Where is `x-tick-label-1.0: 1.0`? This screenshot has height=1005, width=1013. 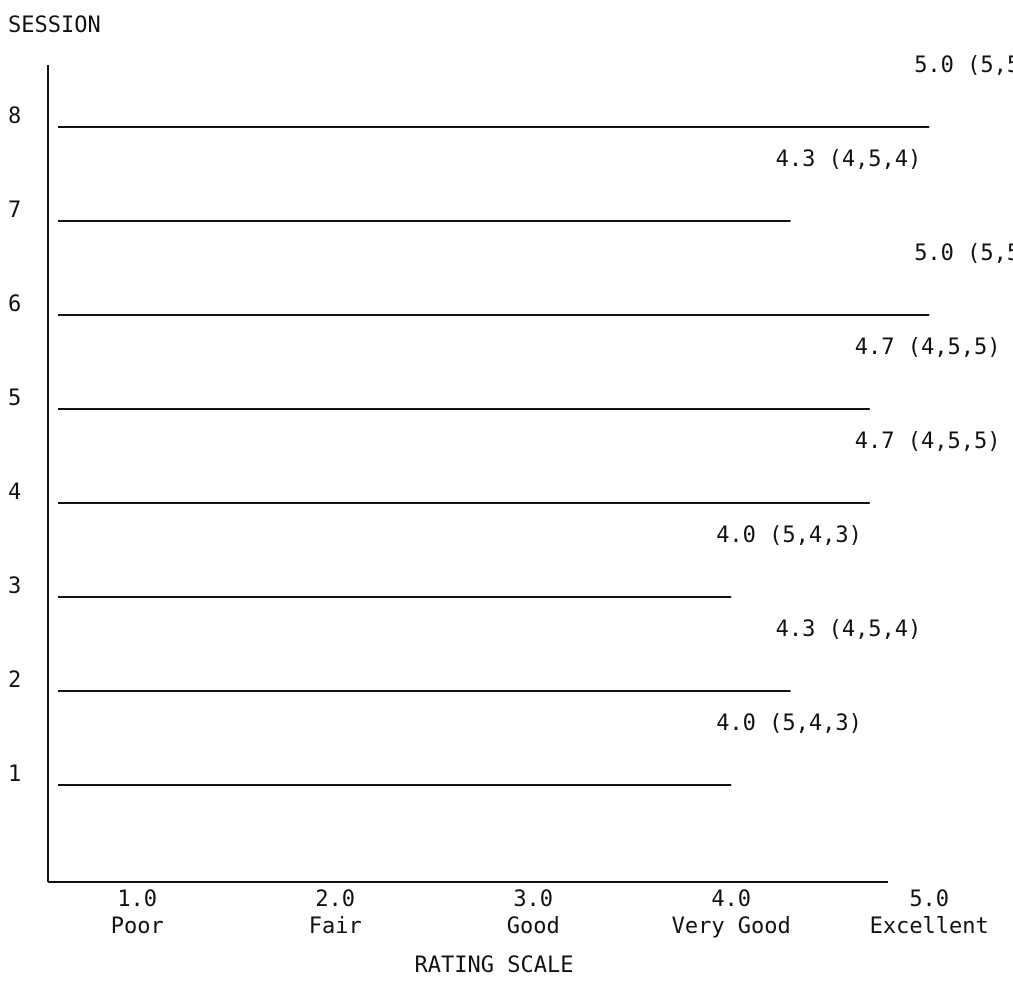
x-tick-label-1.0: 1.0 is located at coordinates (137, 899).